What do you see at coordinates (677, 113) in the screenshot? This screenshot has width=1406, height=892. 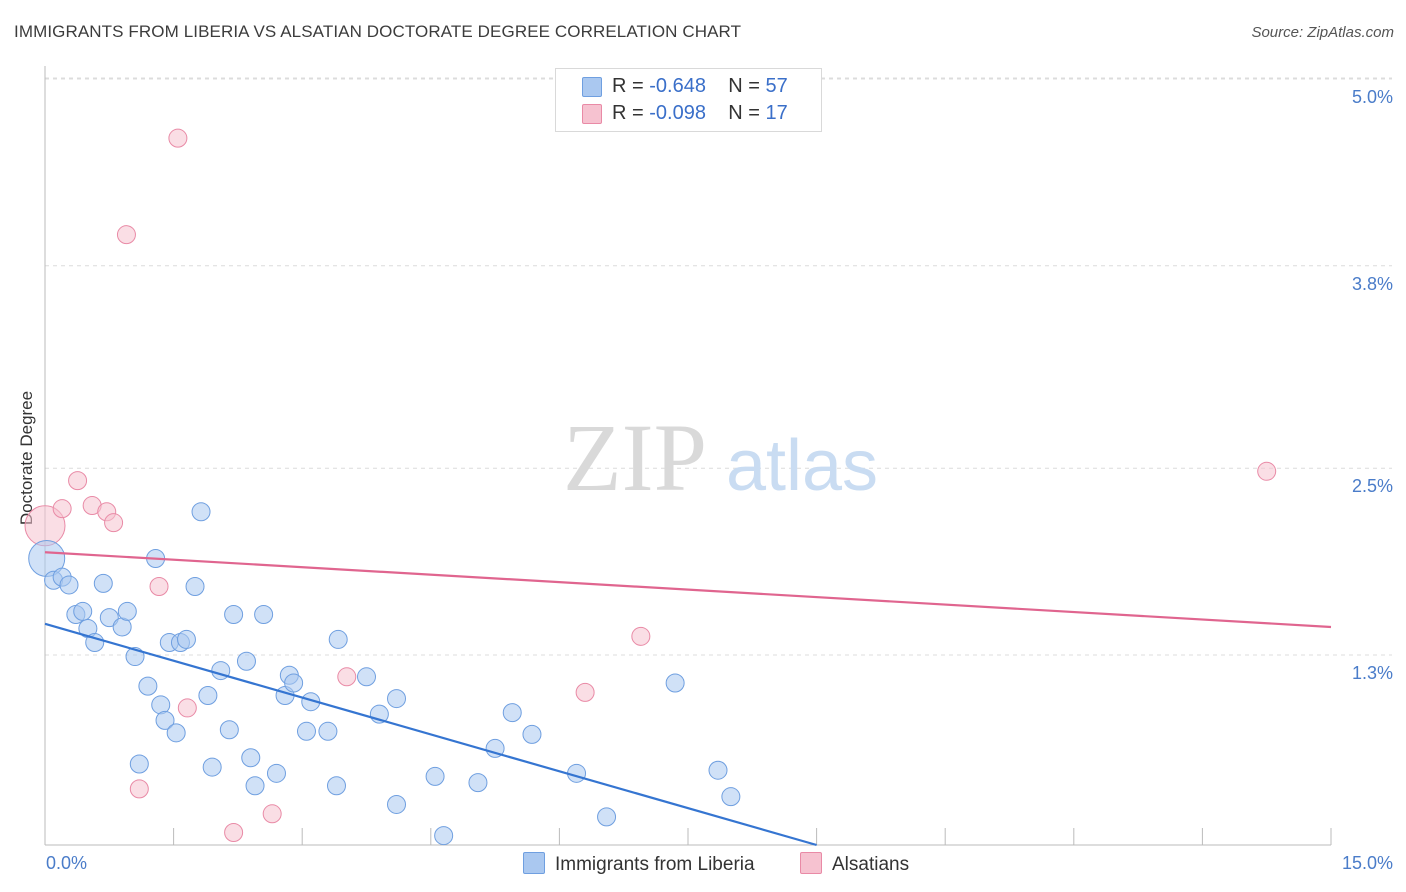 I see `legend-r-value: -0.098` at bounding box center [677, 113].